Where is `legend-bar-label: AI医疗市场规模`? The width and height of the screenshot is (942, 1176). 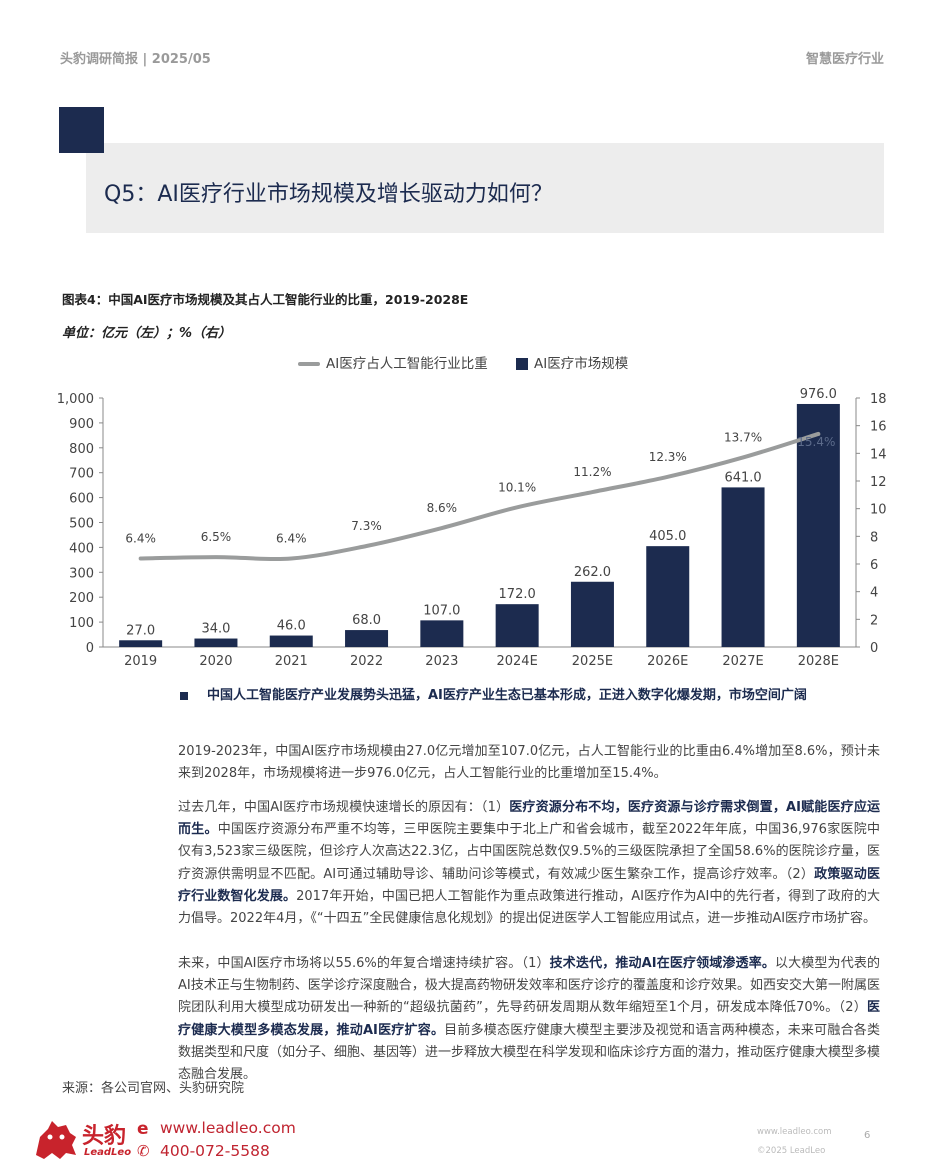 legend-bar-label: AI医疗市场规模 is located at coordinates (581, 364).